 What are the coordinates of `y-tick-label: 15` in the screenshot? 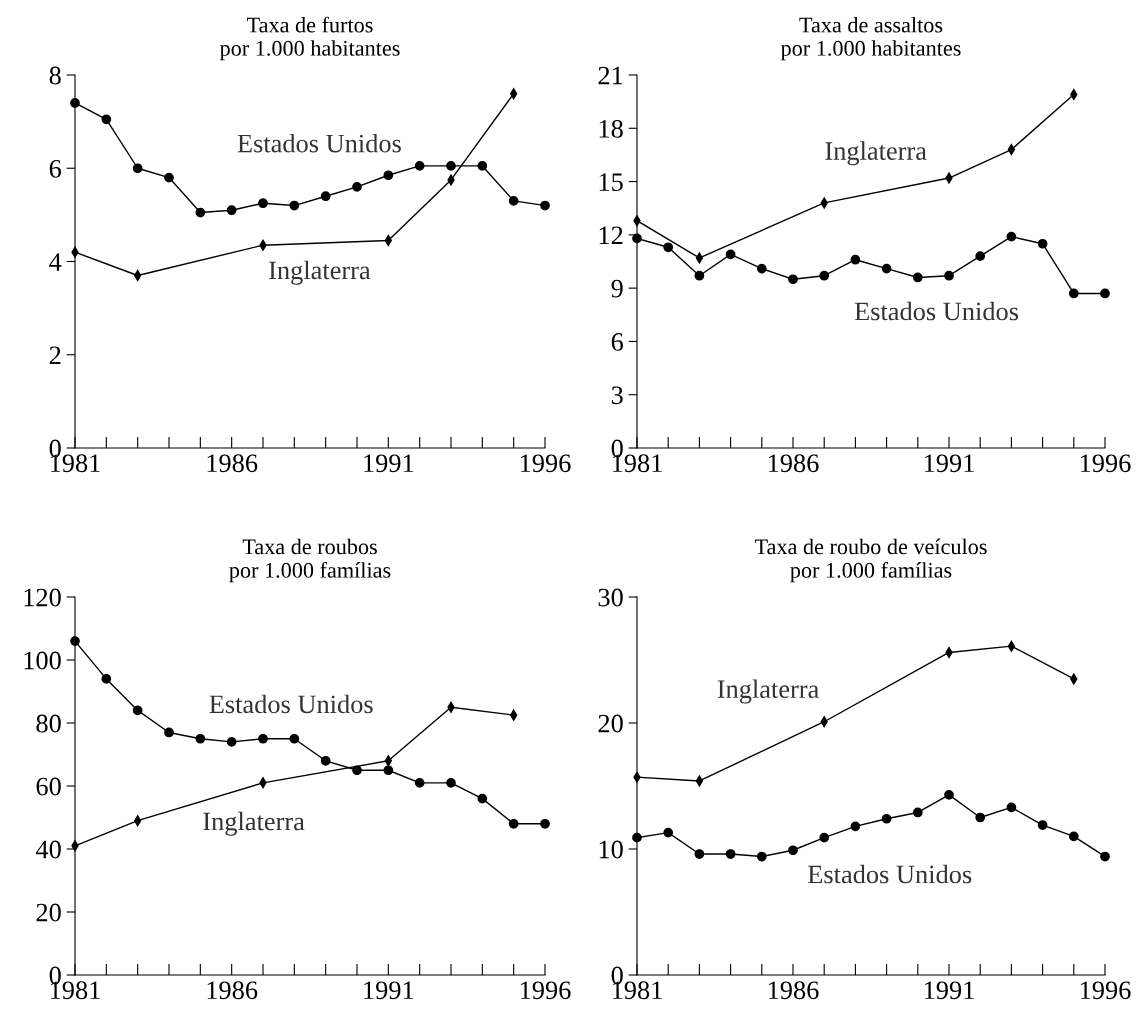 It's located at (611, 182).